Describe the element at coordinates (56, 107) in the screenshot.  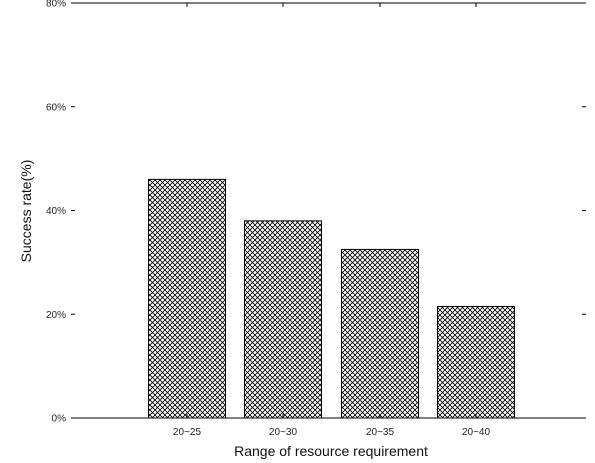
I see `y-tick-label: 60%` at that location.